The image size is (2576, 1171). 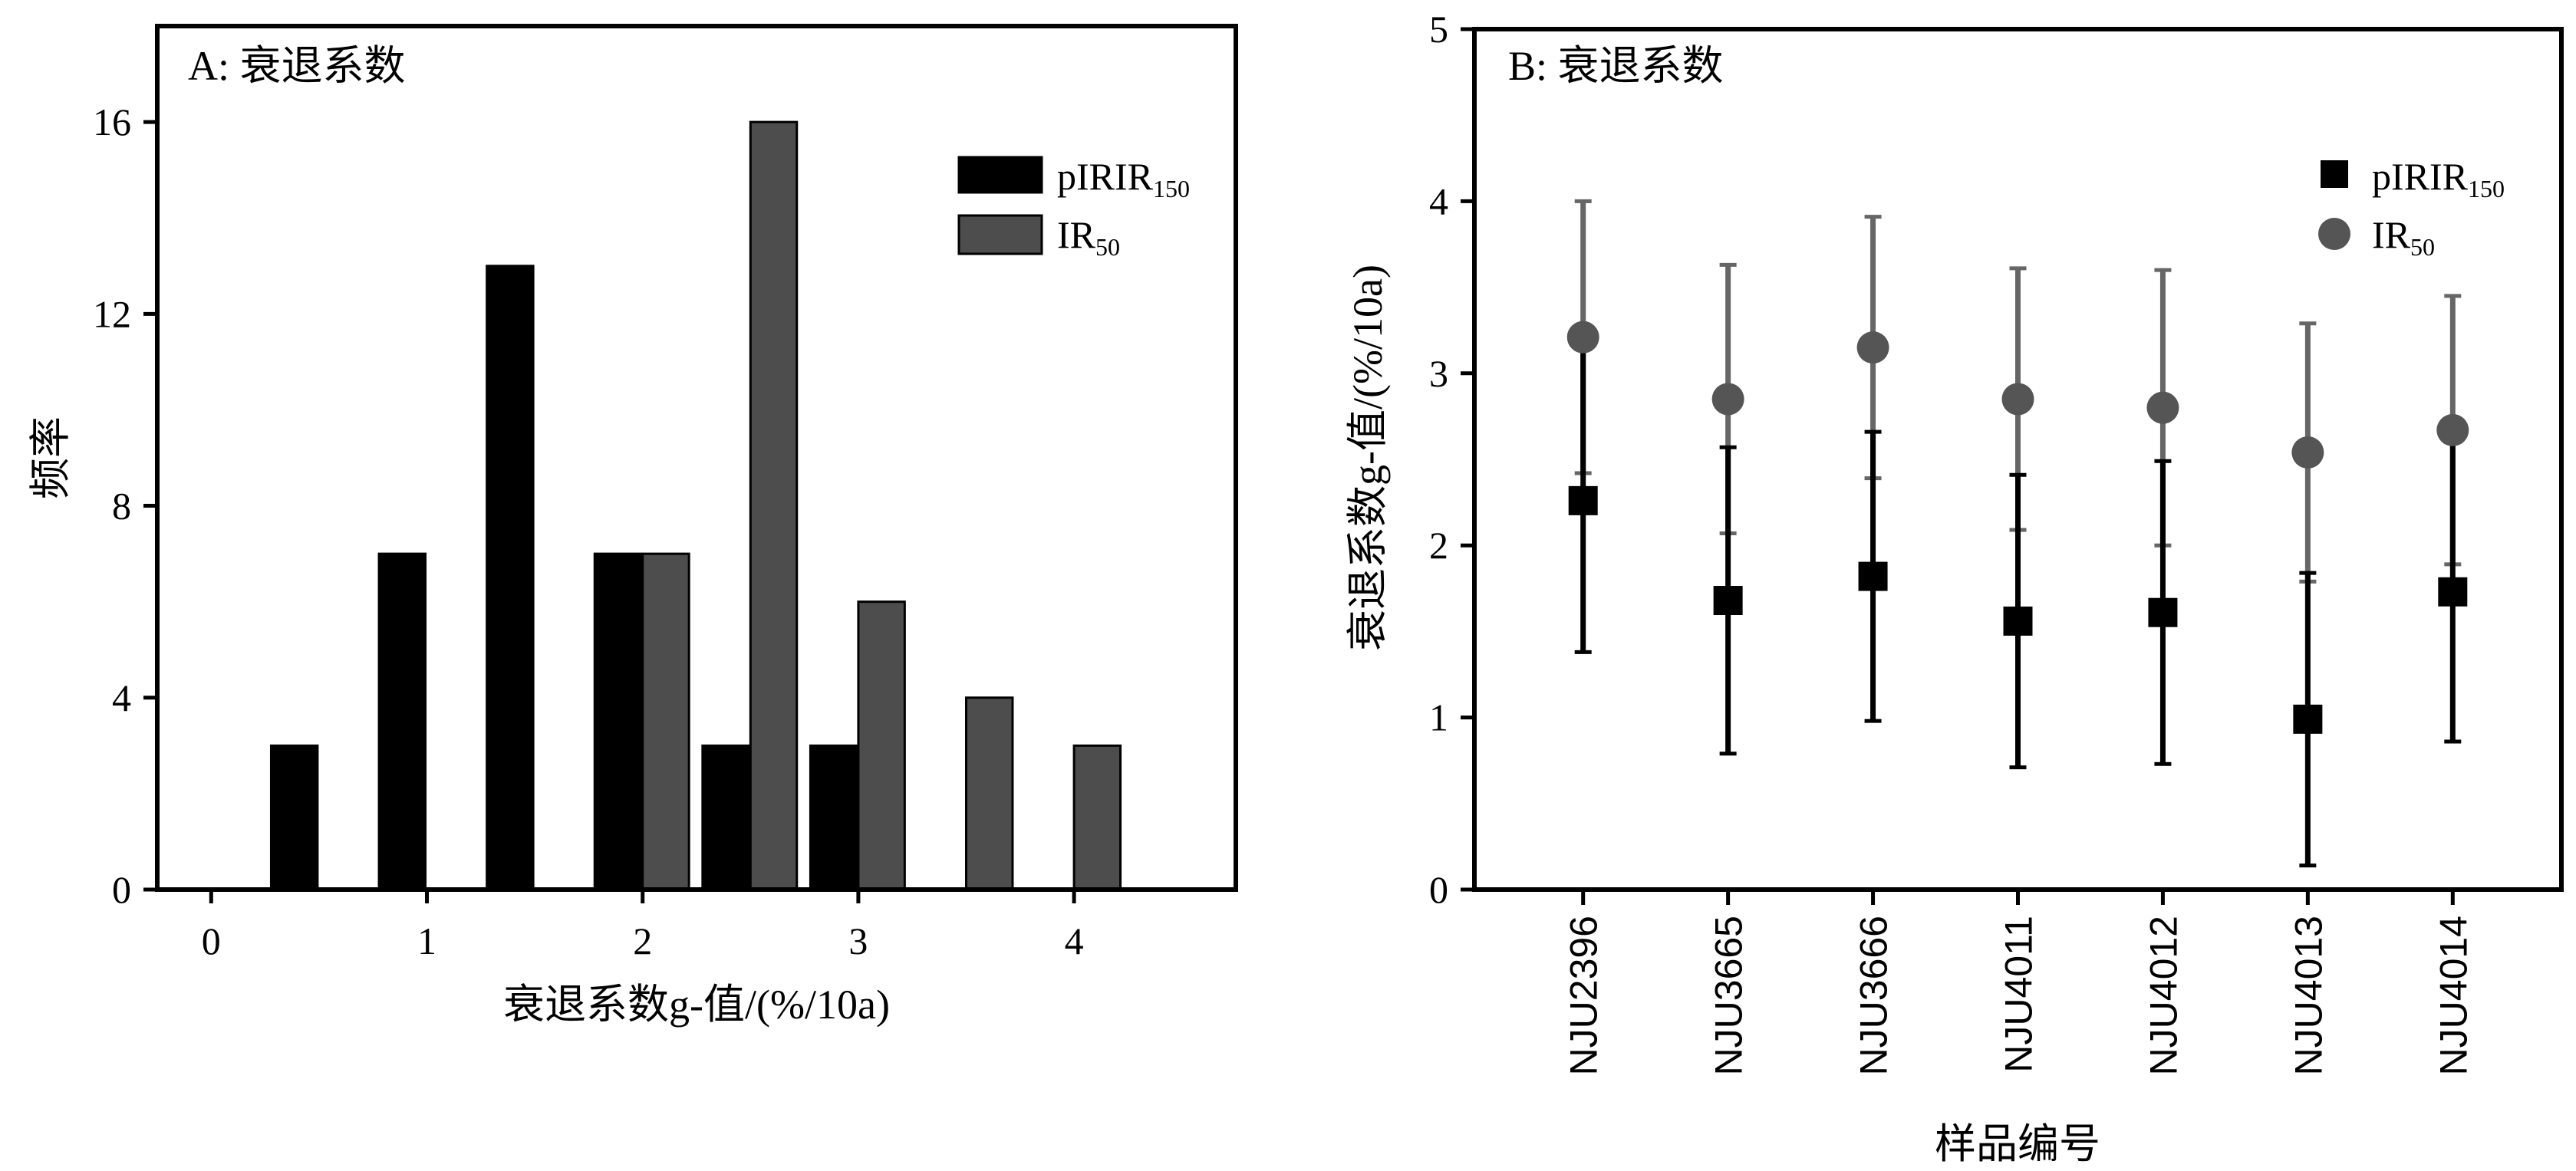 What do you see at coordinates (51, 457) in the screenshot?
I see `panel-a-y-axis-label: 频率` at bounding box center [51, 457].